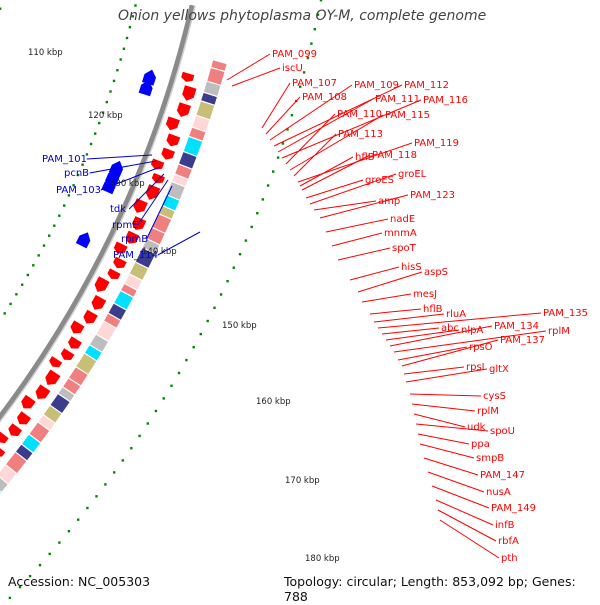 This screenshot has height=605, width=600. I want to click on gene-label-pam_134: PAM_134, so click(516, 326).